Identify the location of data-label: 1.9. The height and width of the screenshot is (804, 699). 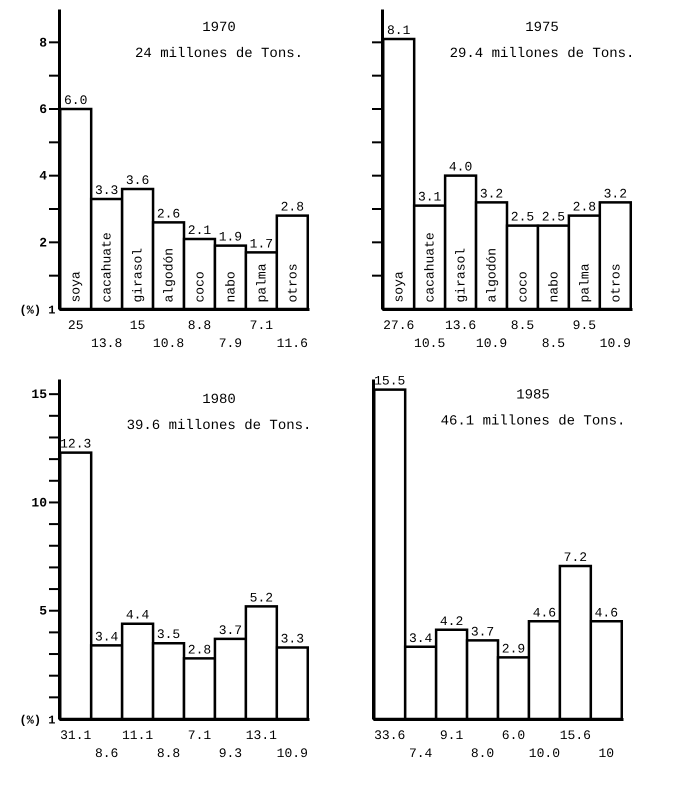
(230, 237).